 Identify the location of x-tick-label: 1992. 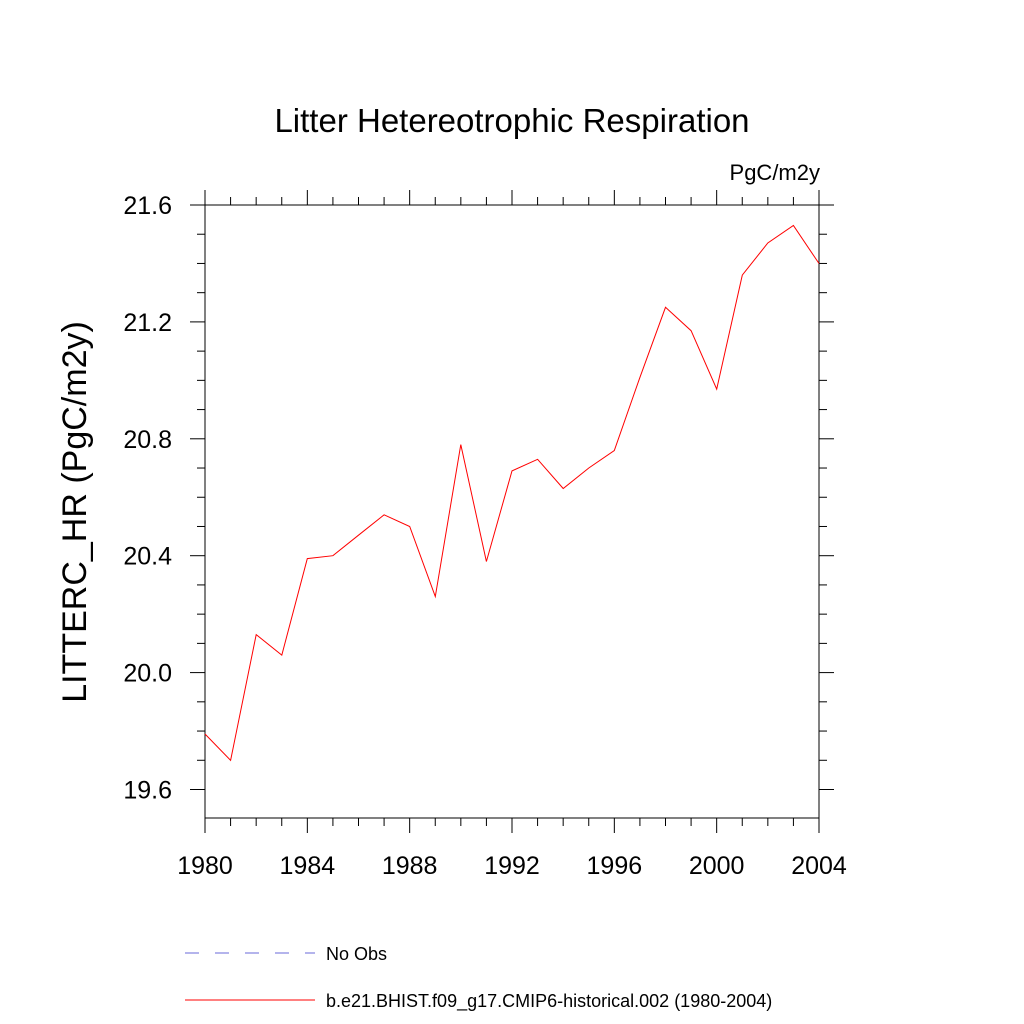
(512, 866).